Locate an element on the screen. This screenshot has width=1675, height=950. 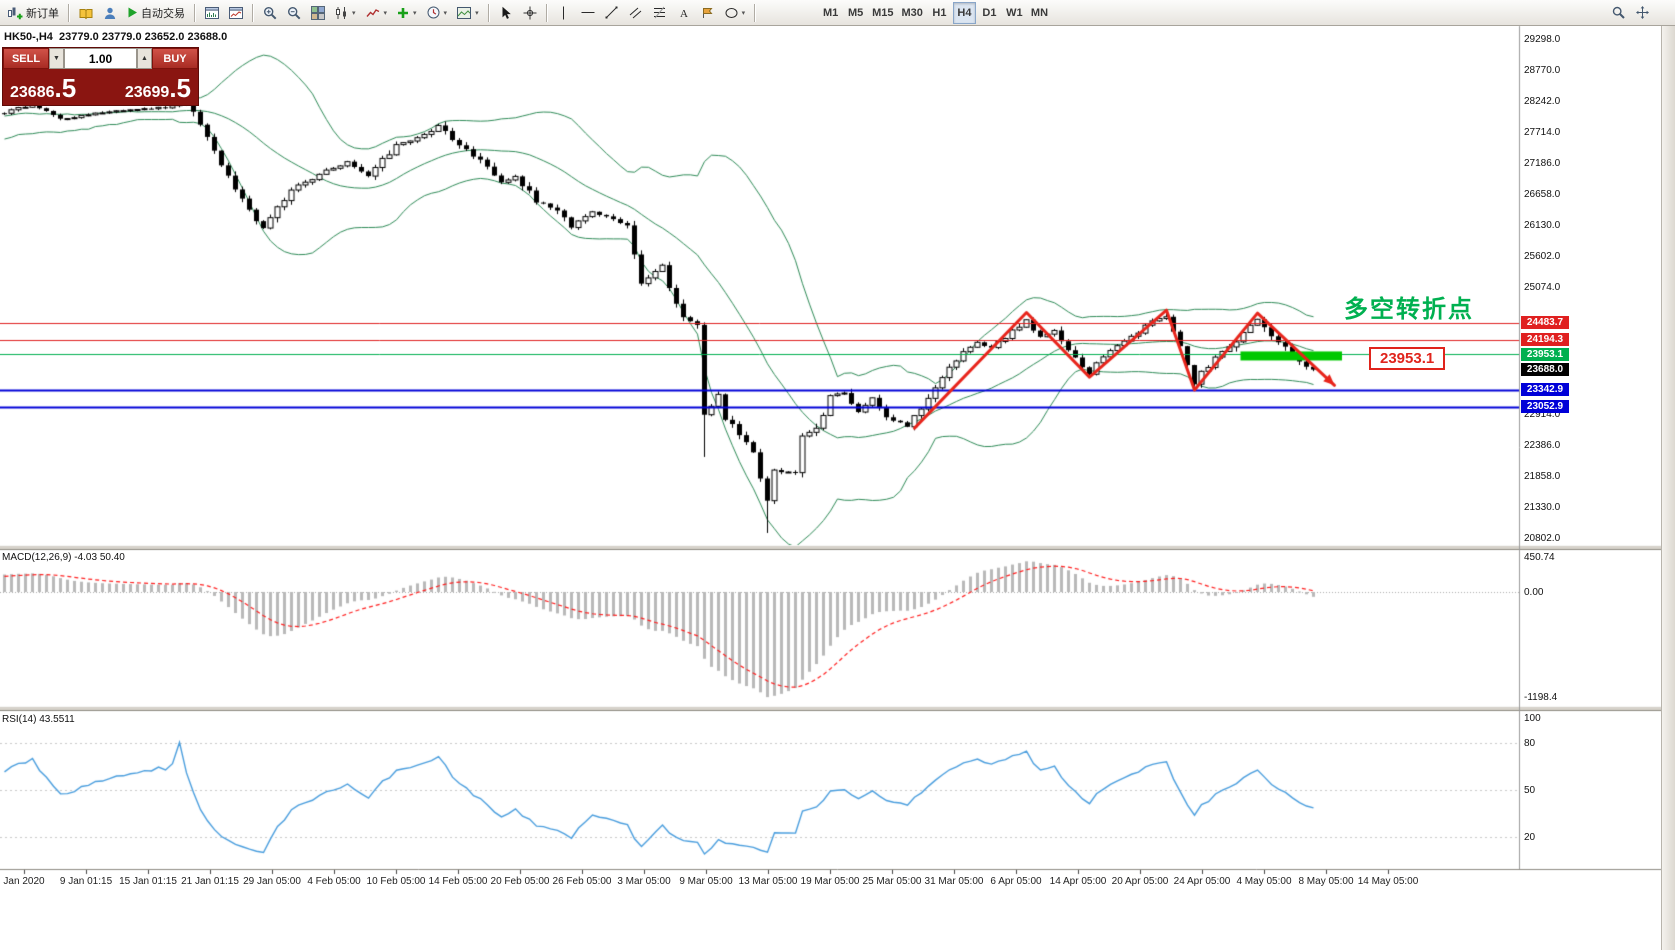
price-tick: 21330.0 is located at coordinates (1542, 507).